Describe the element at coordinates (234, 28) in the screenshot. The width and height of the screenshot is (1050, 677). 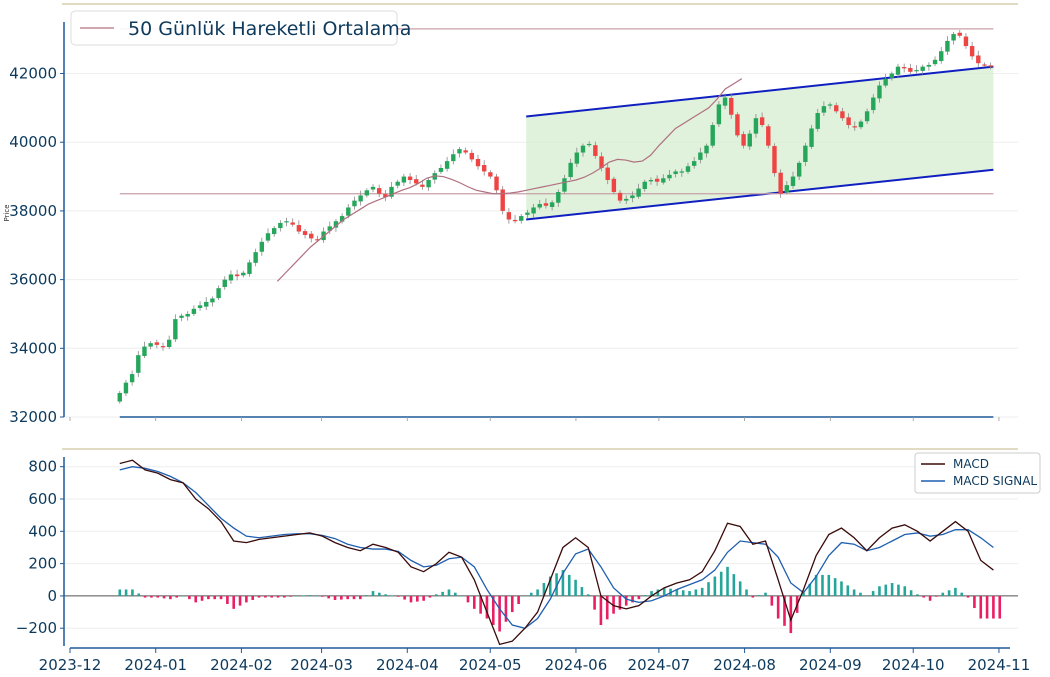
I see `price-legend-box` at that location.